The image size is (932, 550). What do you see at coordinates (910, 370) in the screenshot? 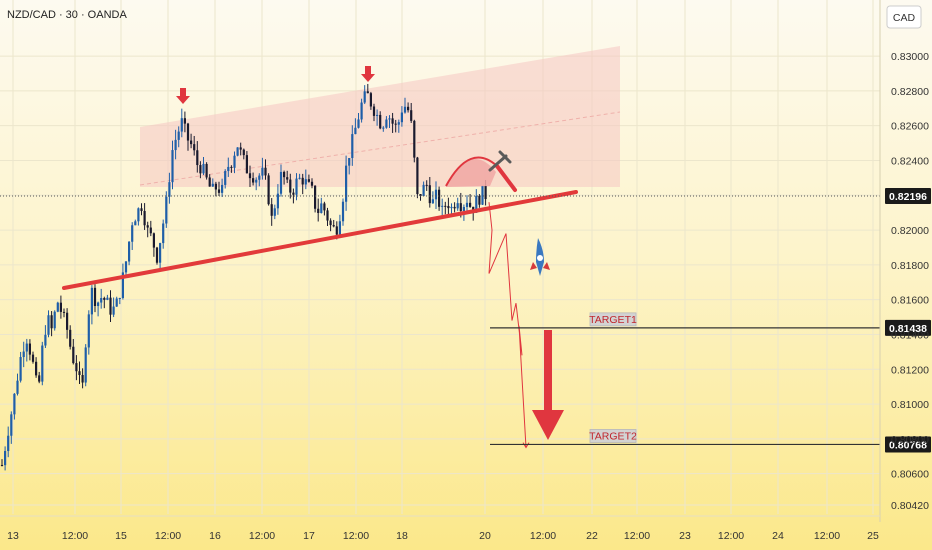
I see `y-tick-label: 0.81200` at bounding box center [910, 370].